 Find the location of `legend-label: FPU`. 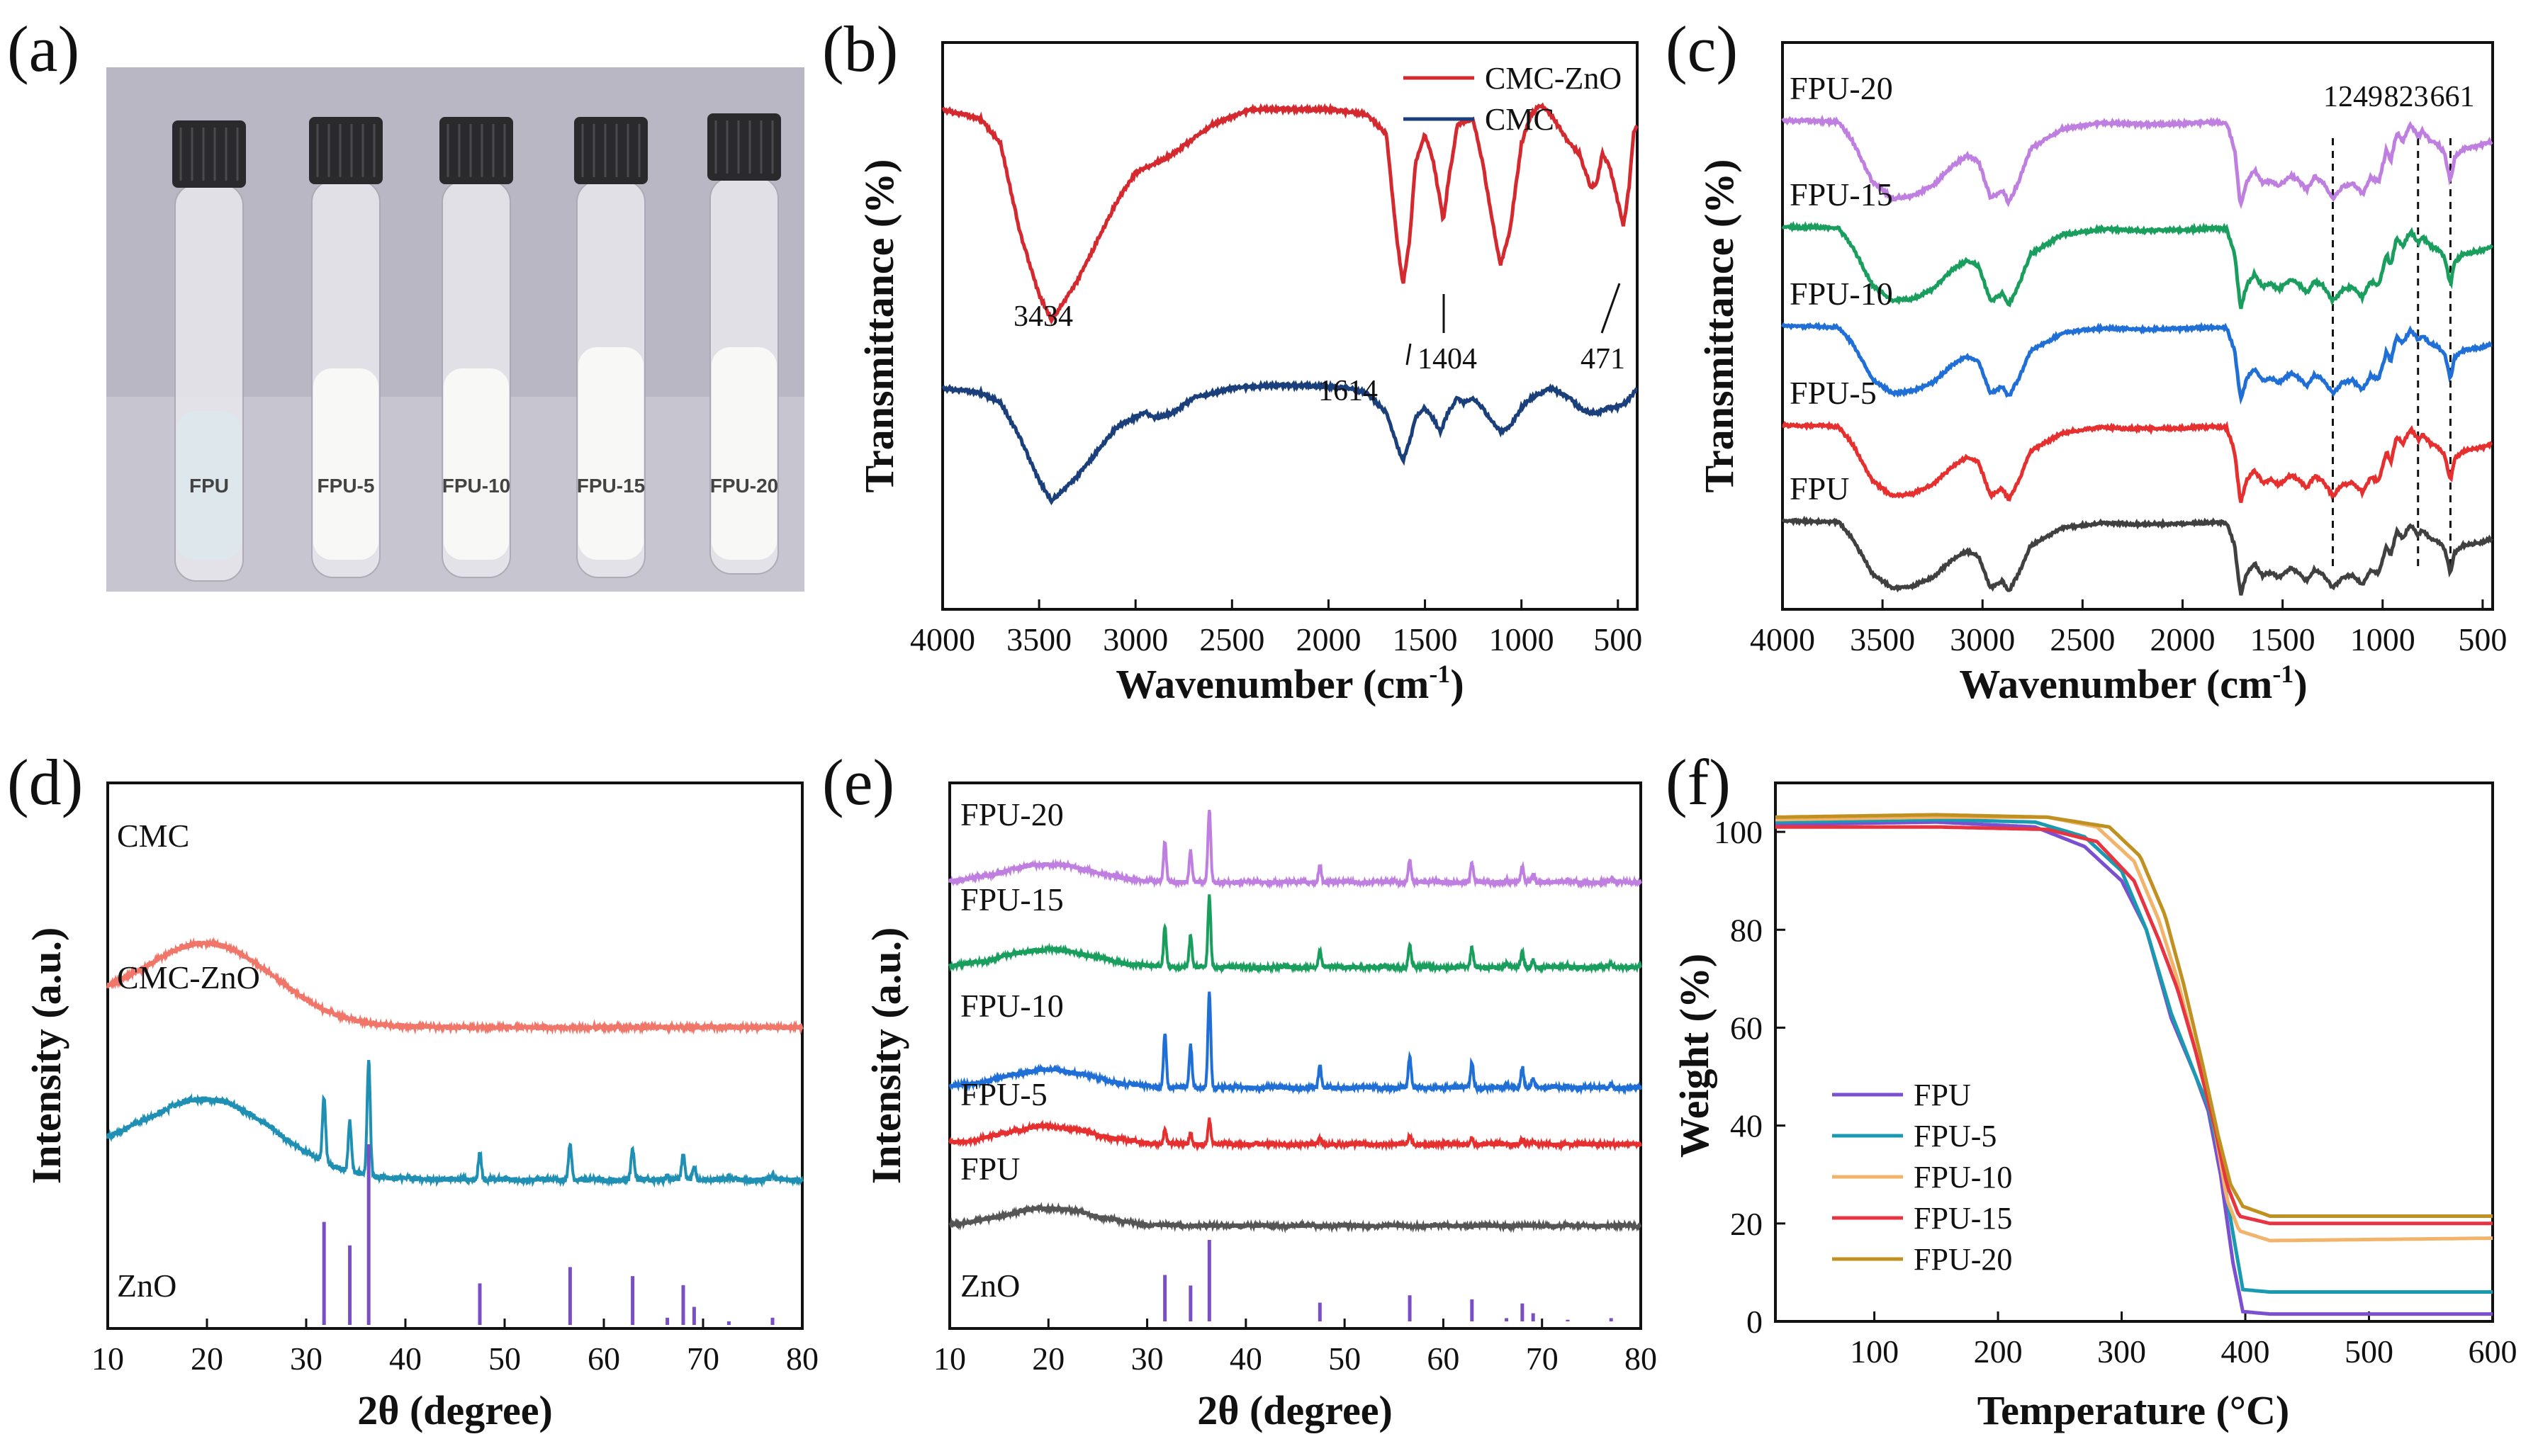

legend-label: FPU is located at coordinates (1942, 1095).